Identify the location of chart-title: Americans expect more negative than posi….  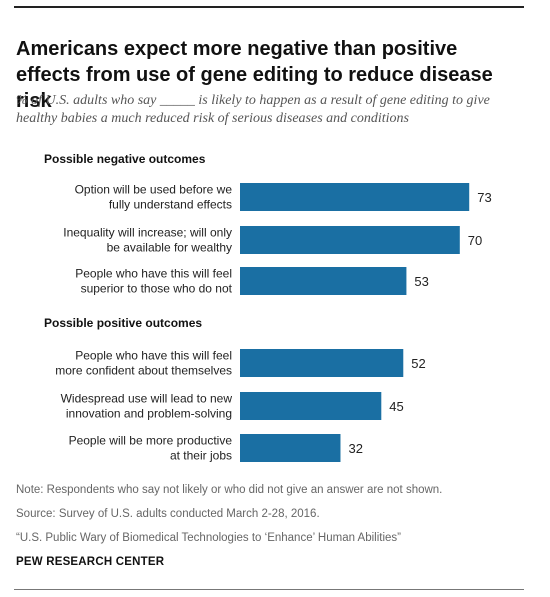
(254, 75).